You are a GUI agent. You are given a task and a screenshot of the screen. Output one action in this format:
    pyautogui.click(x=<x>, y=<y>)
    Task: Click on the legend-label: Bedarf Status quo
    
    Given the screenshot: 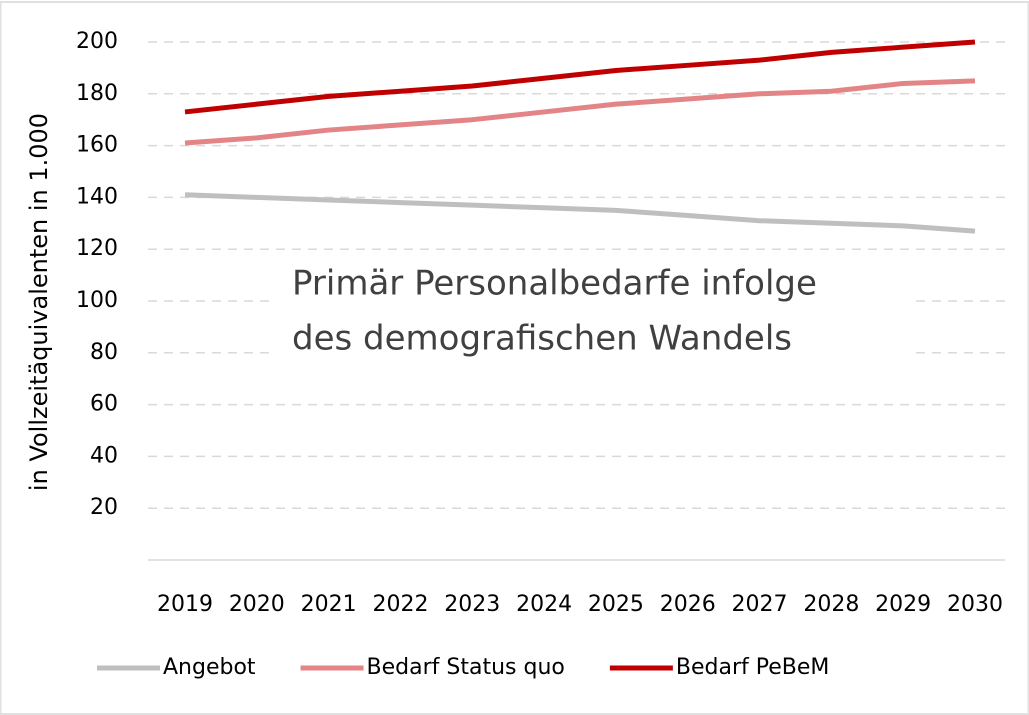 What is the action you would take?
    pyautogui.click(x=466, y=667)
    